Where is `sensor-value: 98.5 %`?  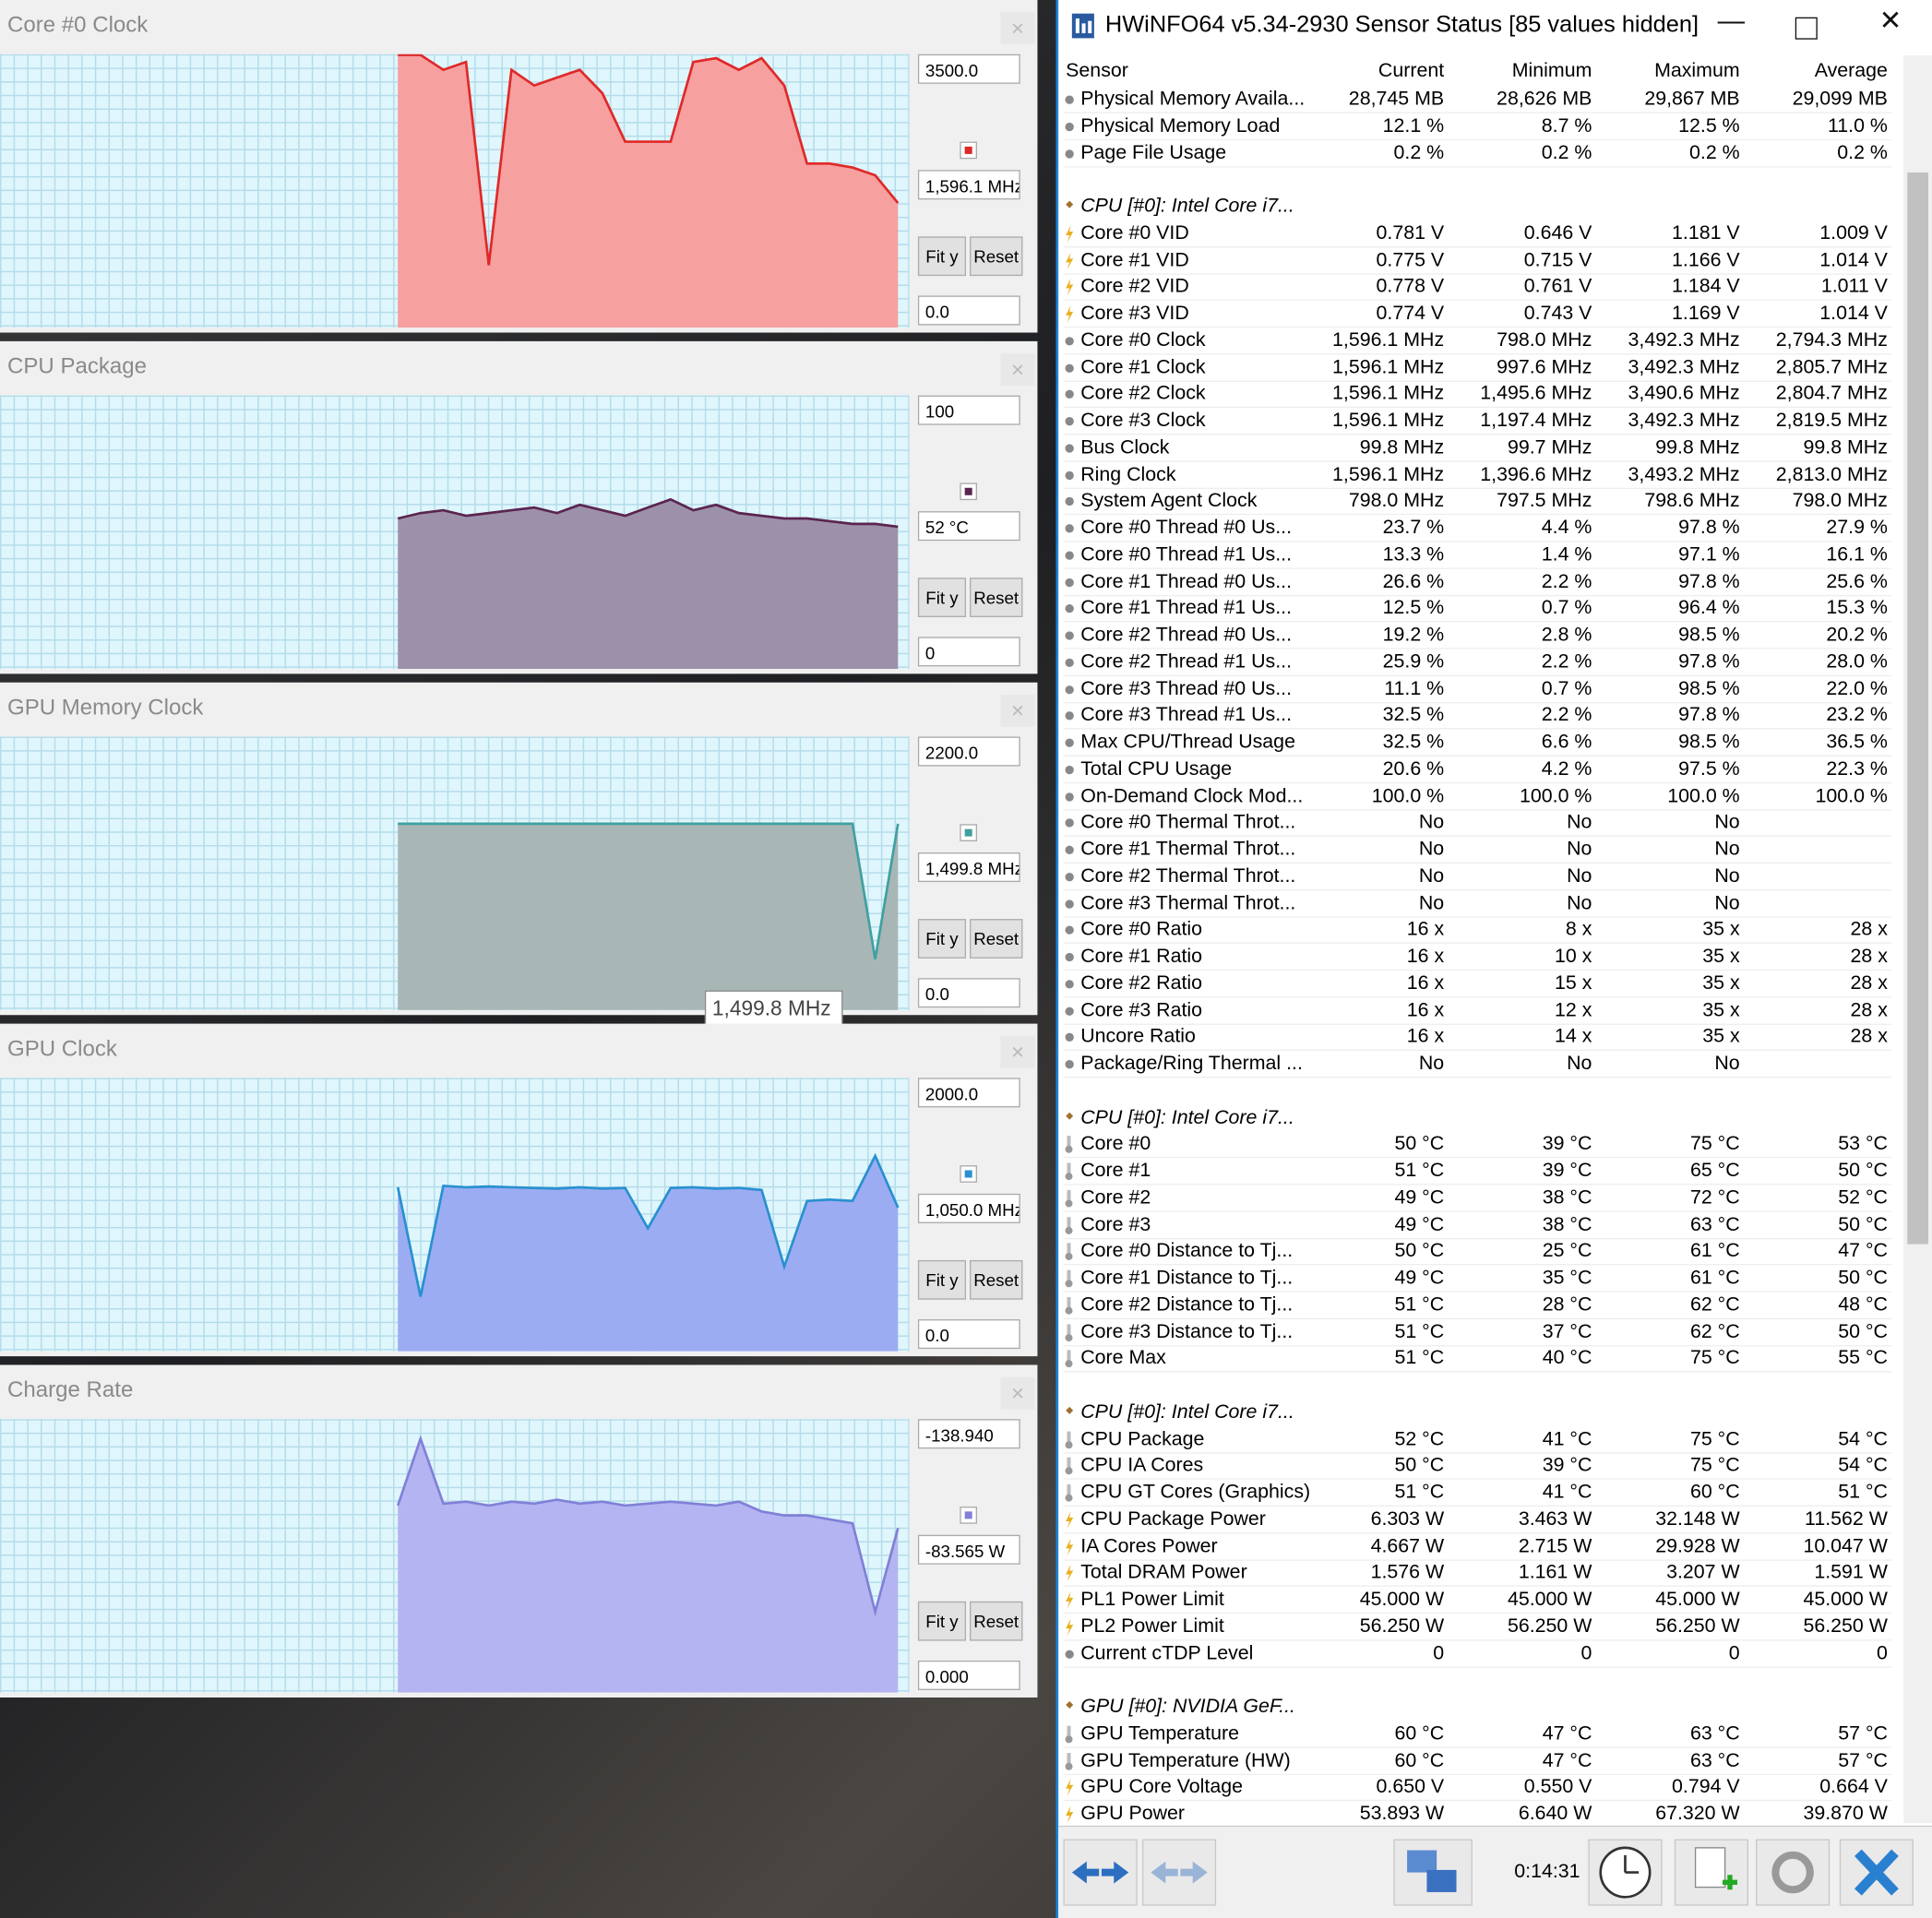 sensor-value: 98.5 % is located at coordinates (1709, 742).